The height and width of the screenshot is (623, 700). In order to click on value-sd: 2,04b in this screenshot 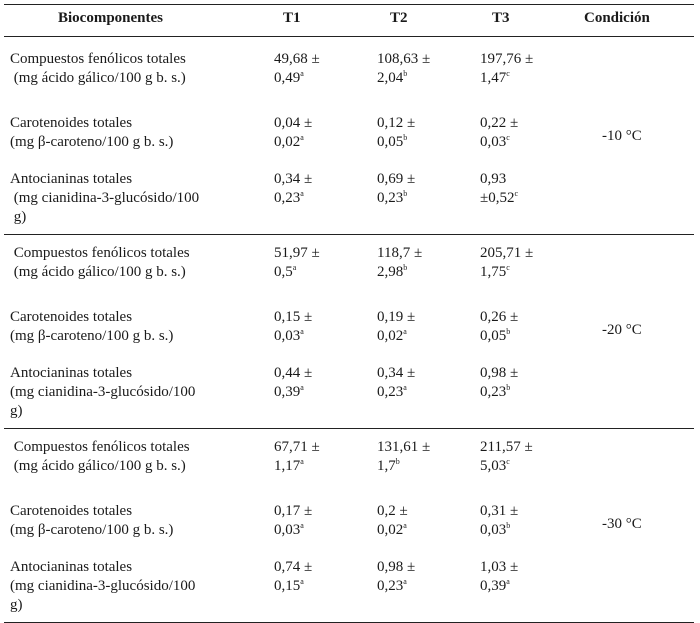, I will do `click(403, 78)`.